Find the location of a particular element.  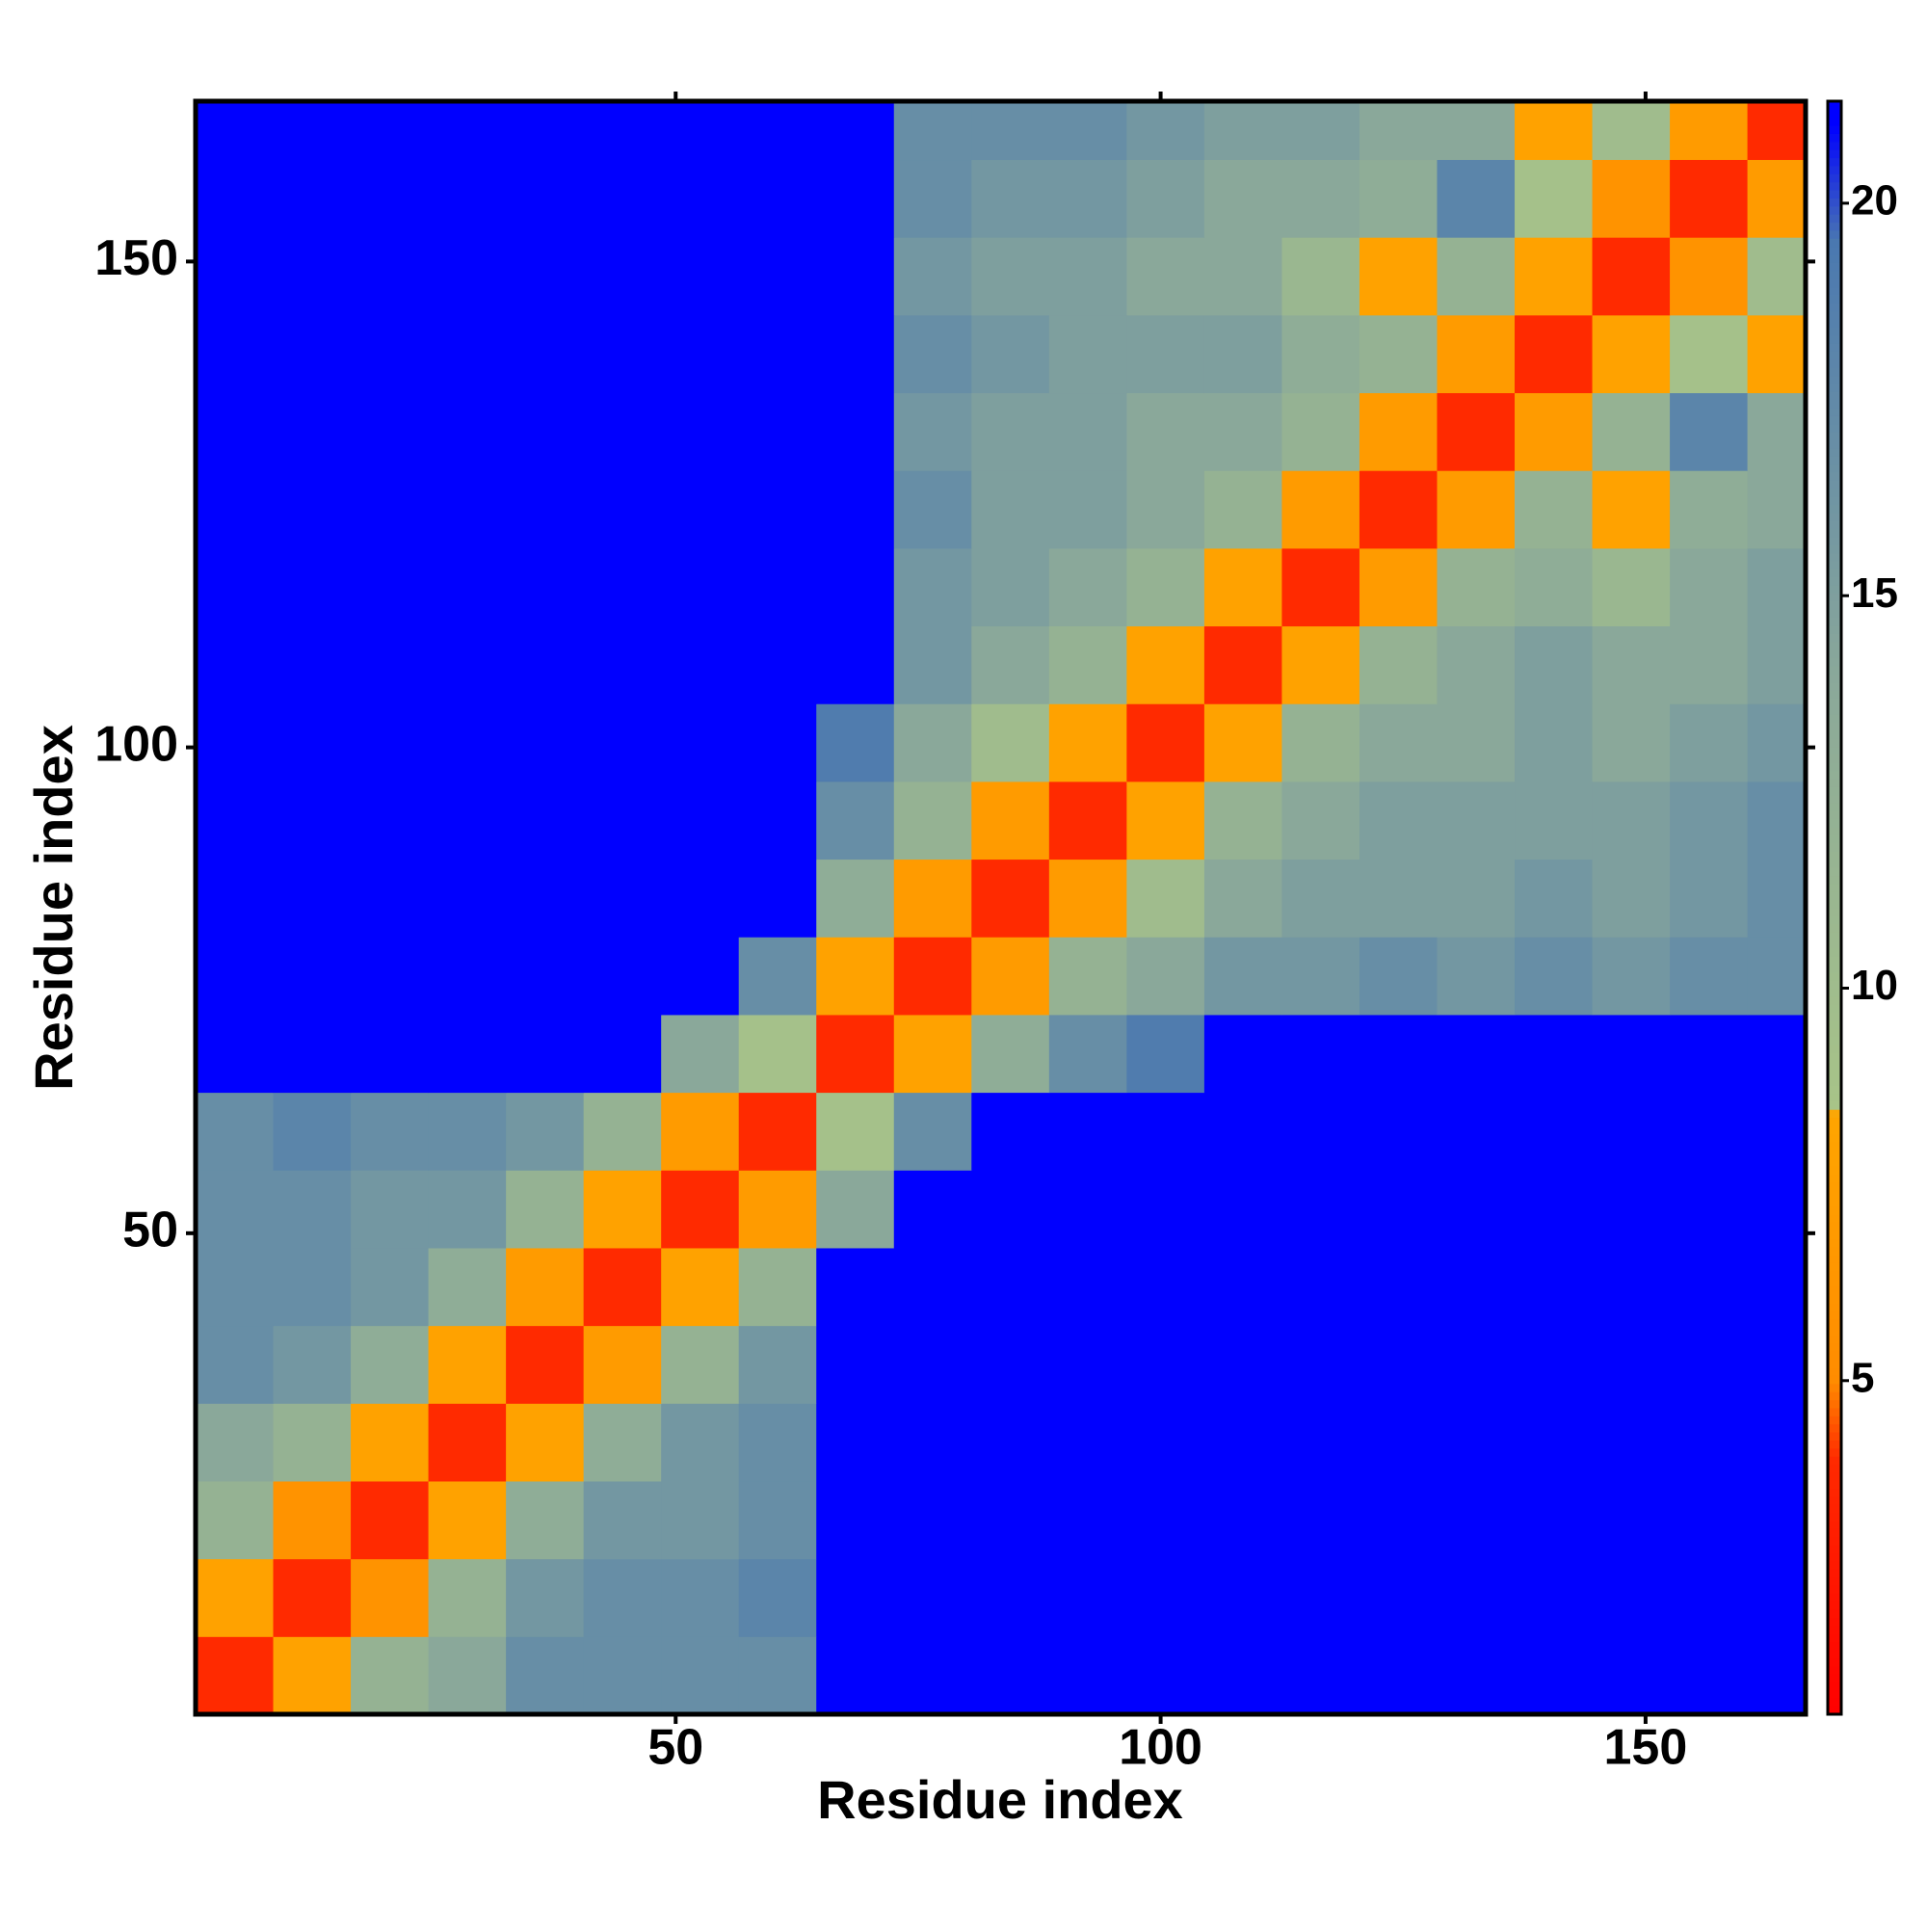

colorbar-tick-label: 10 is located at coordinates (1874, 985).